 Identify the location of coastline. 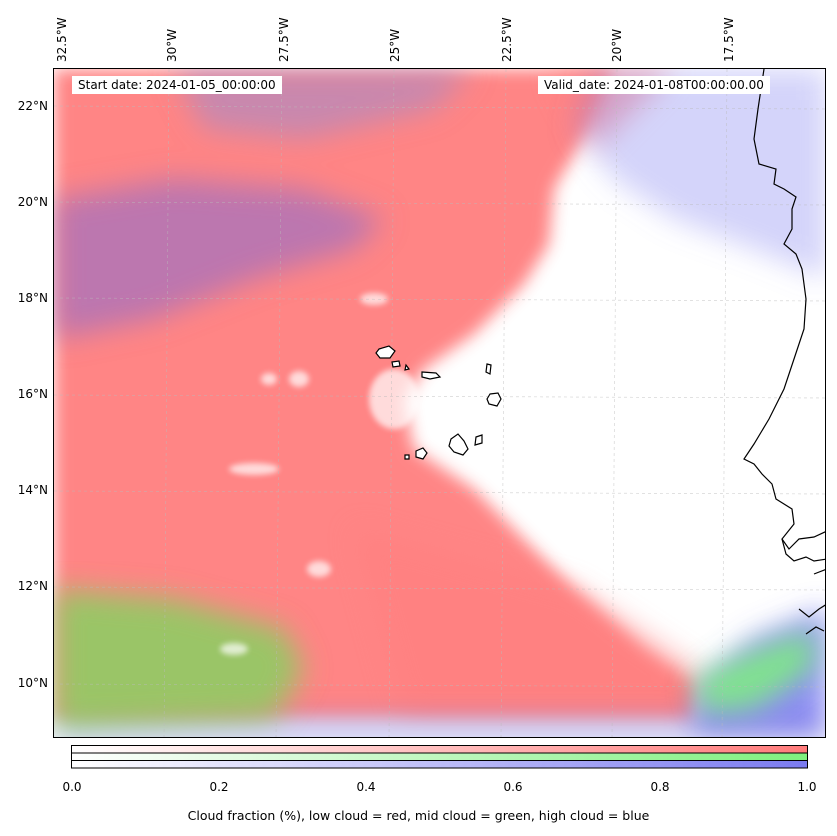
(784, 352).